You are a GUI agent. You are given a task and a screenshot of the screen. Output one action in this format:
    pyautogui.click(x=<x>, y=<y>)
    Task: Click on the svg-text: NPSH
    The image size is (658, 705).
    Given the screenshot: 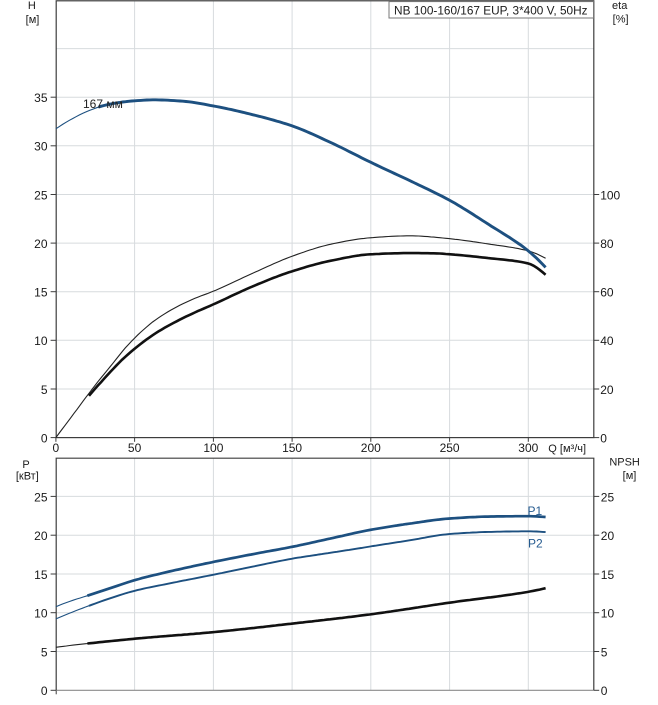 What is the action you would take?
    pyautogui.click(x=624, y=463)
    